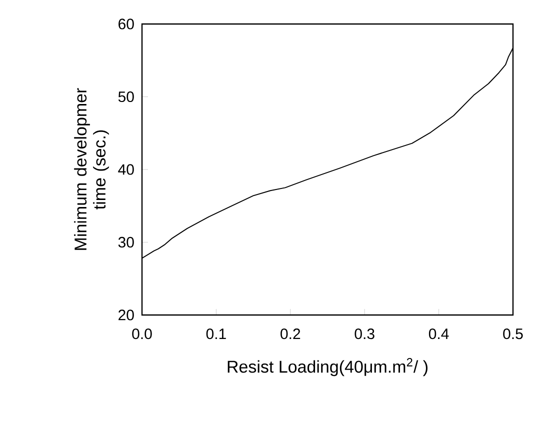  What do you see at coordinates (126, 169) in the screenshot?
I see `y-tick-label: 40` at bounding box center [126, 169].